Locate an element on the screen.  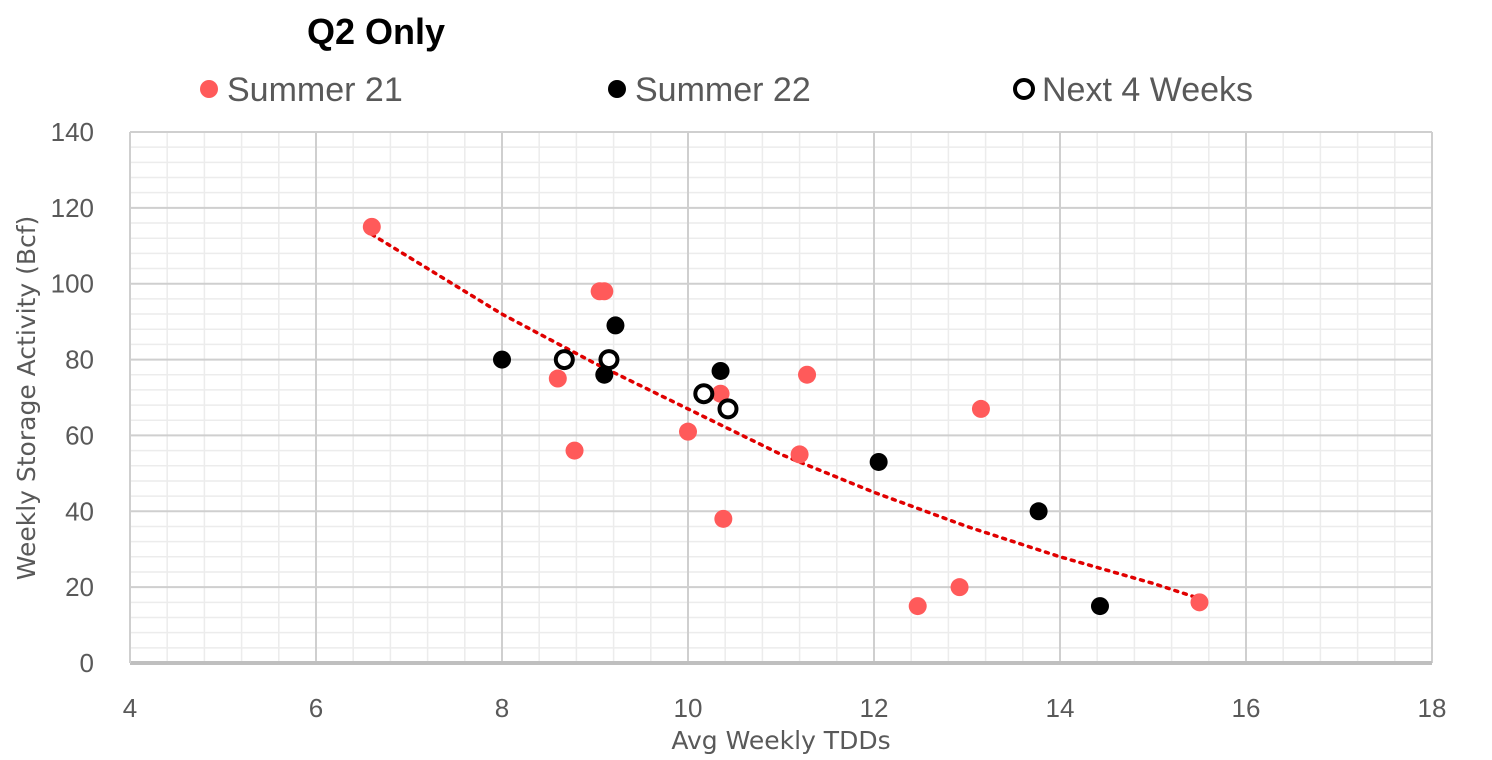
x-tick-label: 14 is located at coordinates (1060, 708).